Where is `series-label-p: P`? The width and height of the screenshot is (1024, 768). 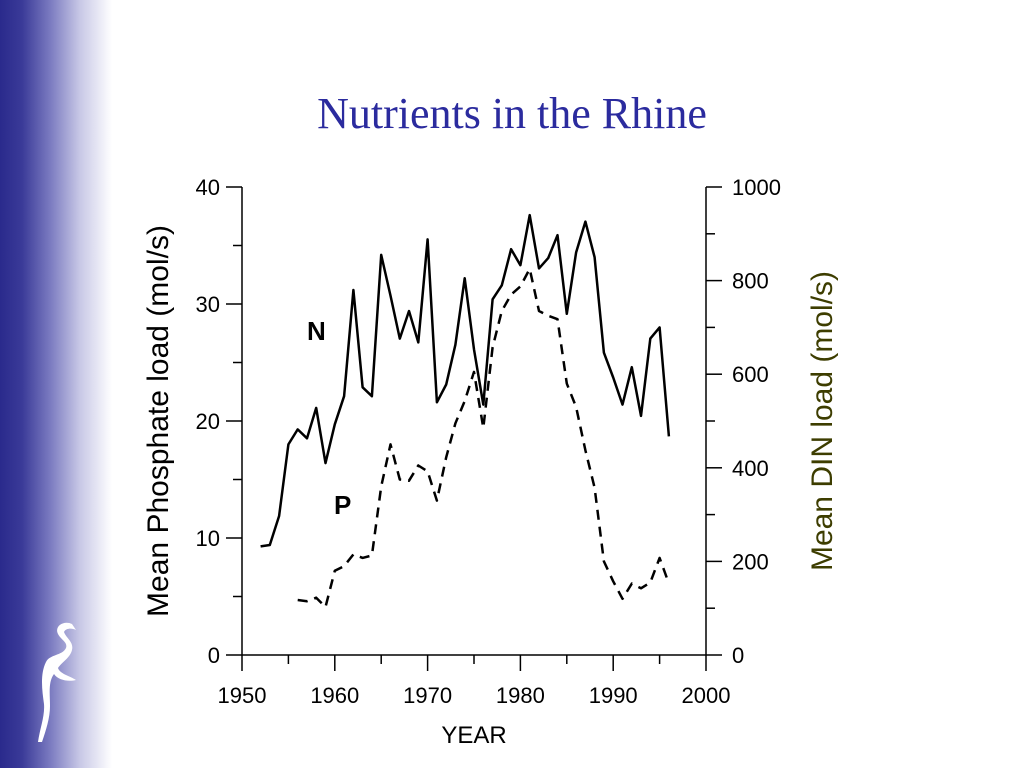 series-label-p: P is located at coordinates (342, 505).